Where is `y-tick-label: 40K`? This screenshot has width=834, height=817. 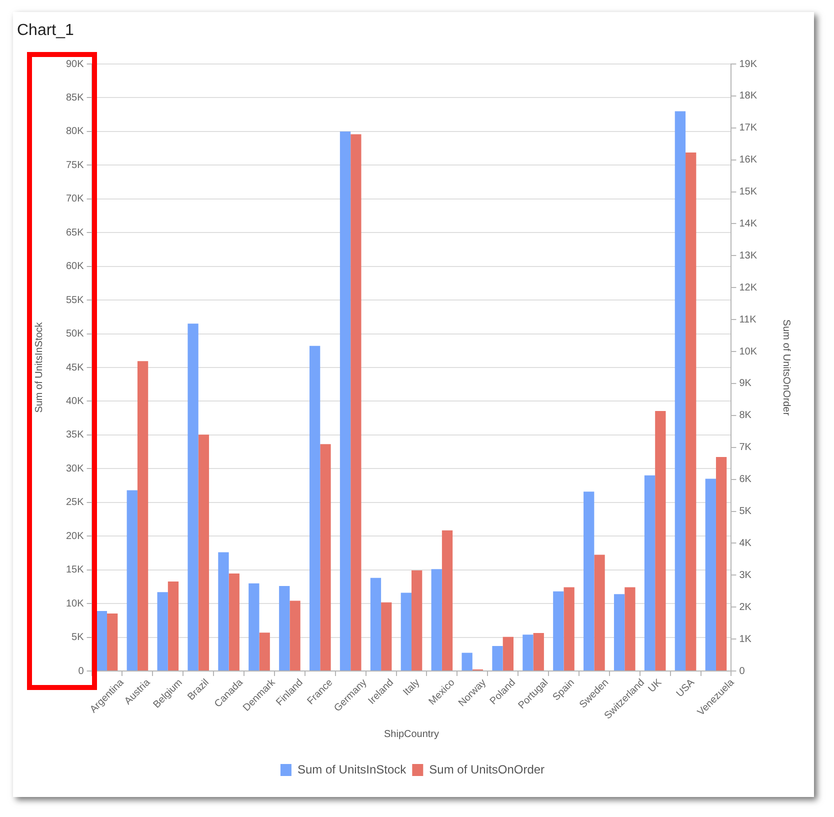
y-tick-label: 40K is located at coordinates (75, 401).